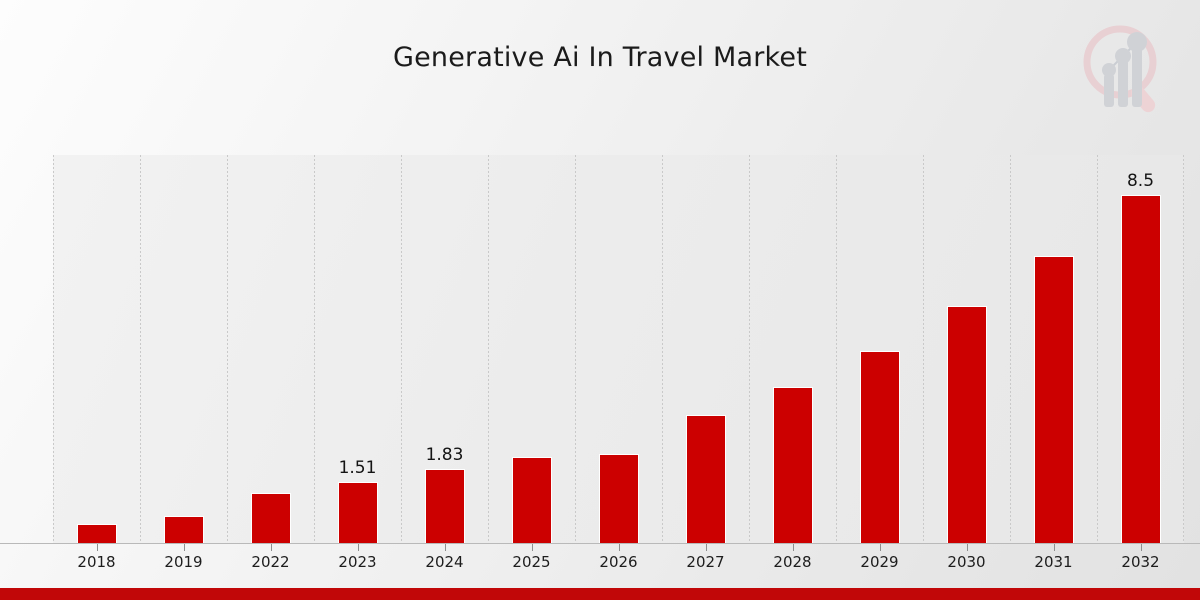  I want to click on x-tick-2030, so click(967, 547).